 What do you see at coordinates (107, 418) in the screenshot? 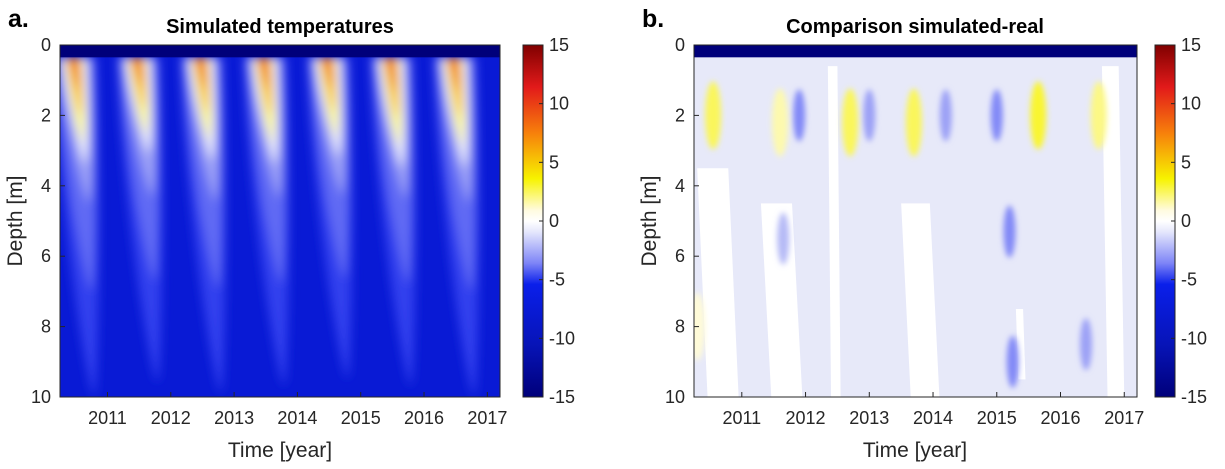
I see `x-tick-label: 2011` at bounding box center [107, 418].